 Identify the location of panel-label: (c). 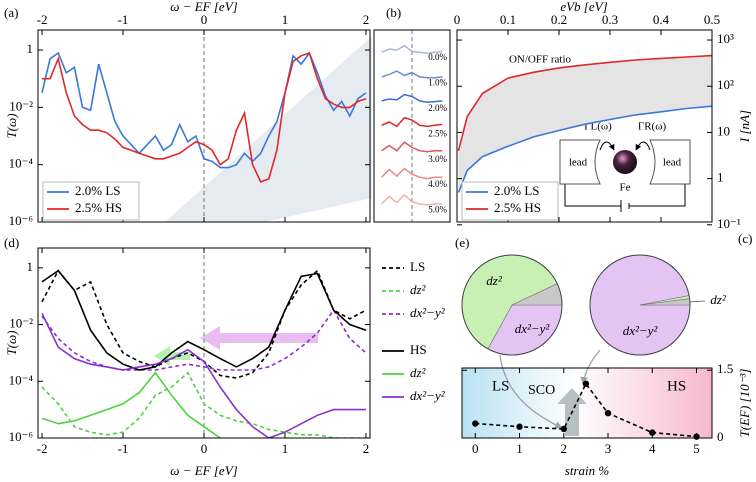
(745, 238).